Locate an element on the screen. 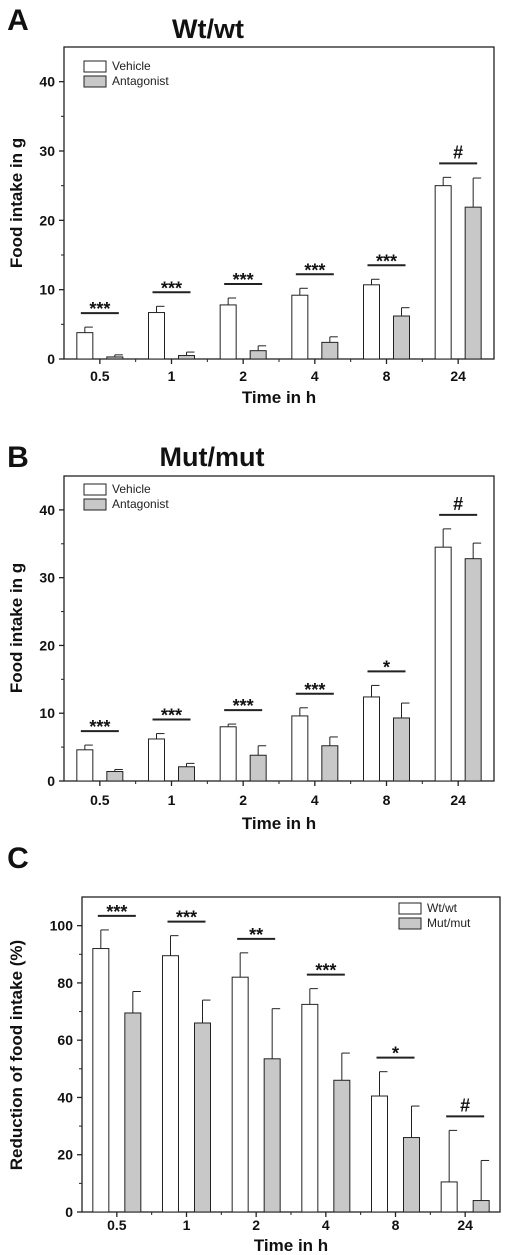  y-tick-label: 80 is located at coordinates (65, 983).